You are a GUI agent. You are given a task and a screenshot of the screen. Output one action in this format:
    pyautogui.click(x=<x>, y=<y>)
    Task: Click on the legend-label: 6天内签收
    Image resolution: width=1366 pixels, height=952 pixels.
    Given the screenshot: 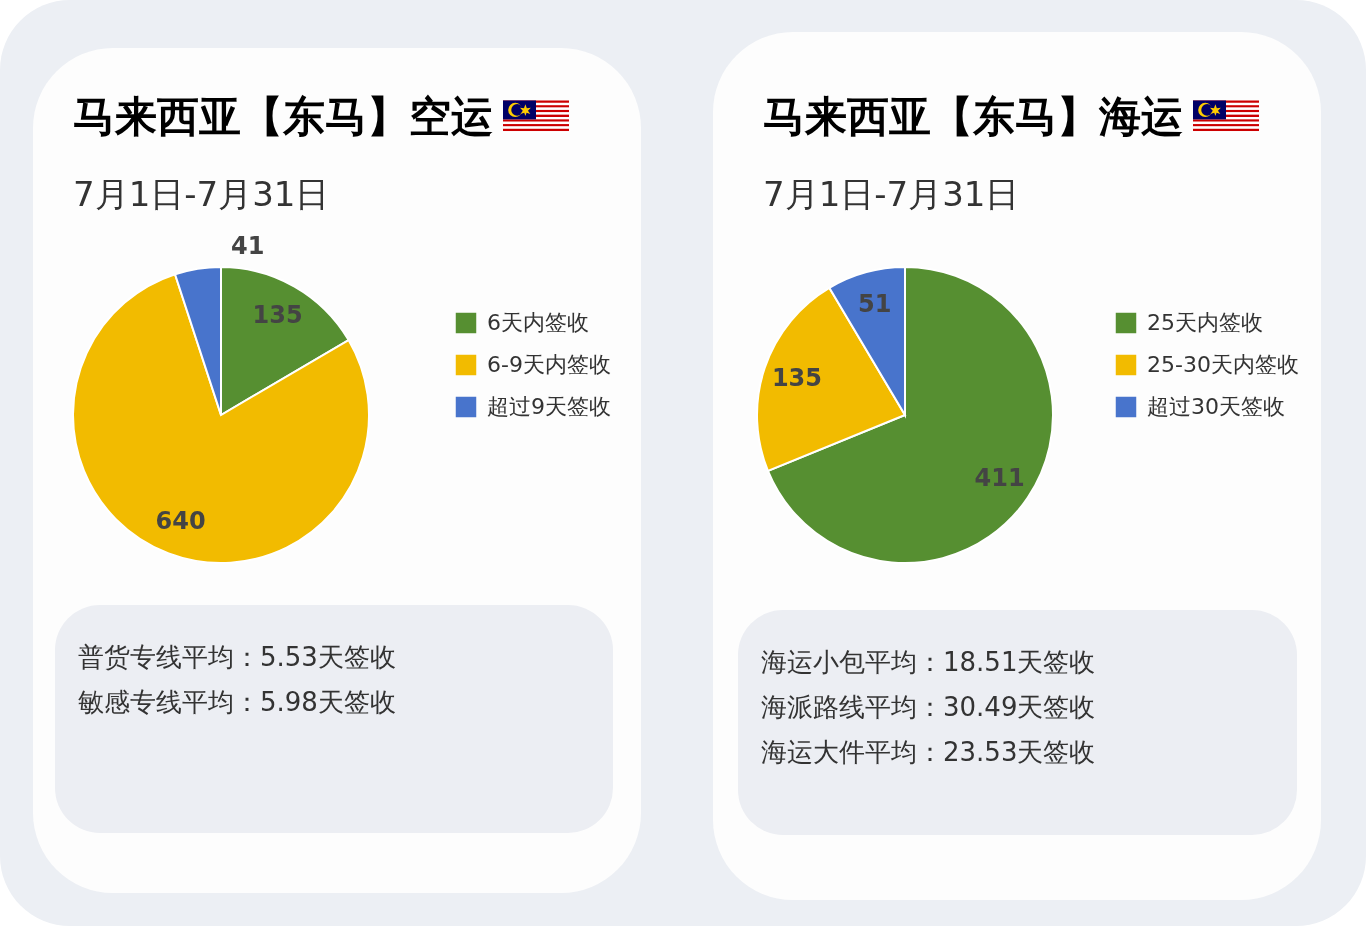 What is the action you would take?
    pyautogui.click(x=538, y=322)
    